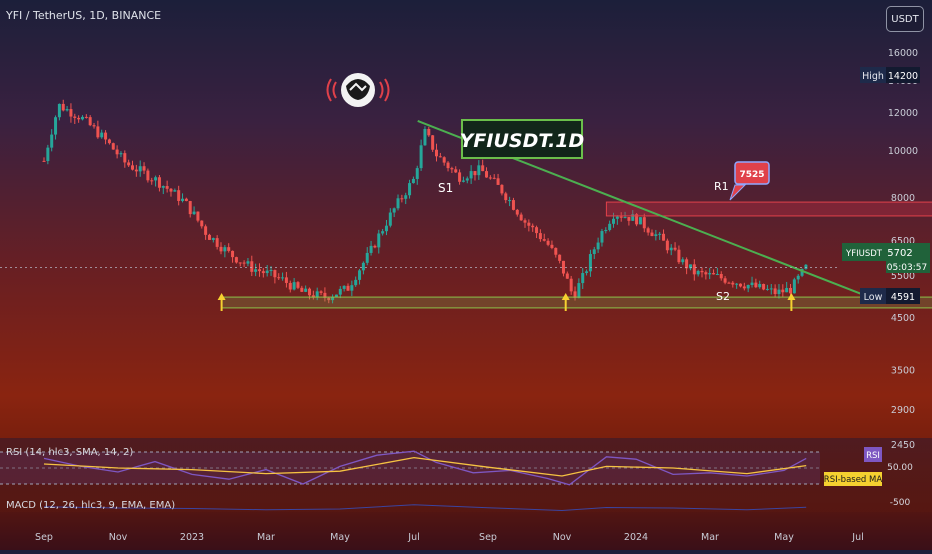  I want to click on x-tick-label: Mar, so click(710, 537).